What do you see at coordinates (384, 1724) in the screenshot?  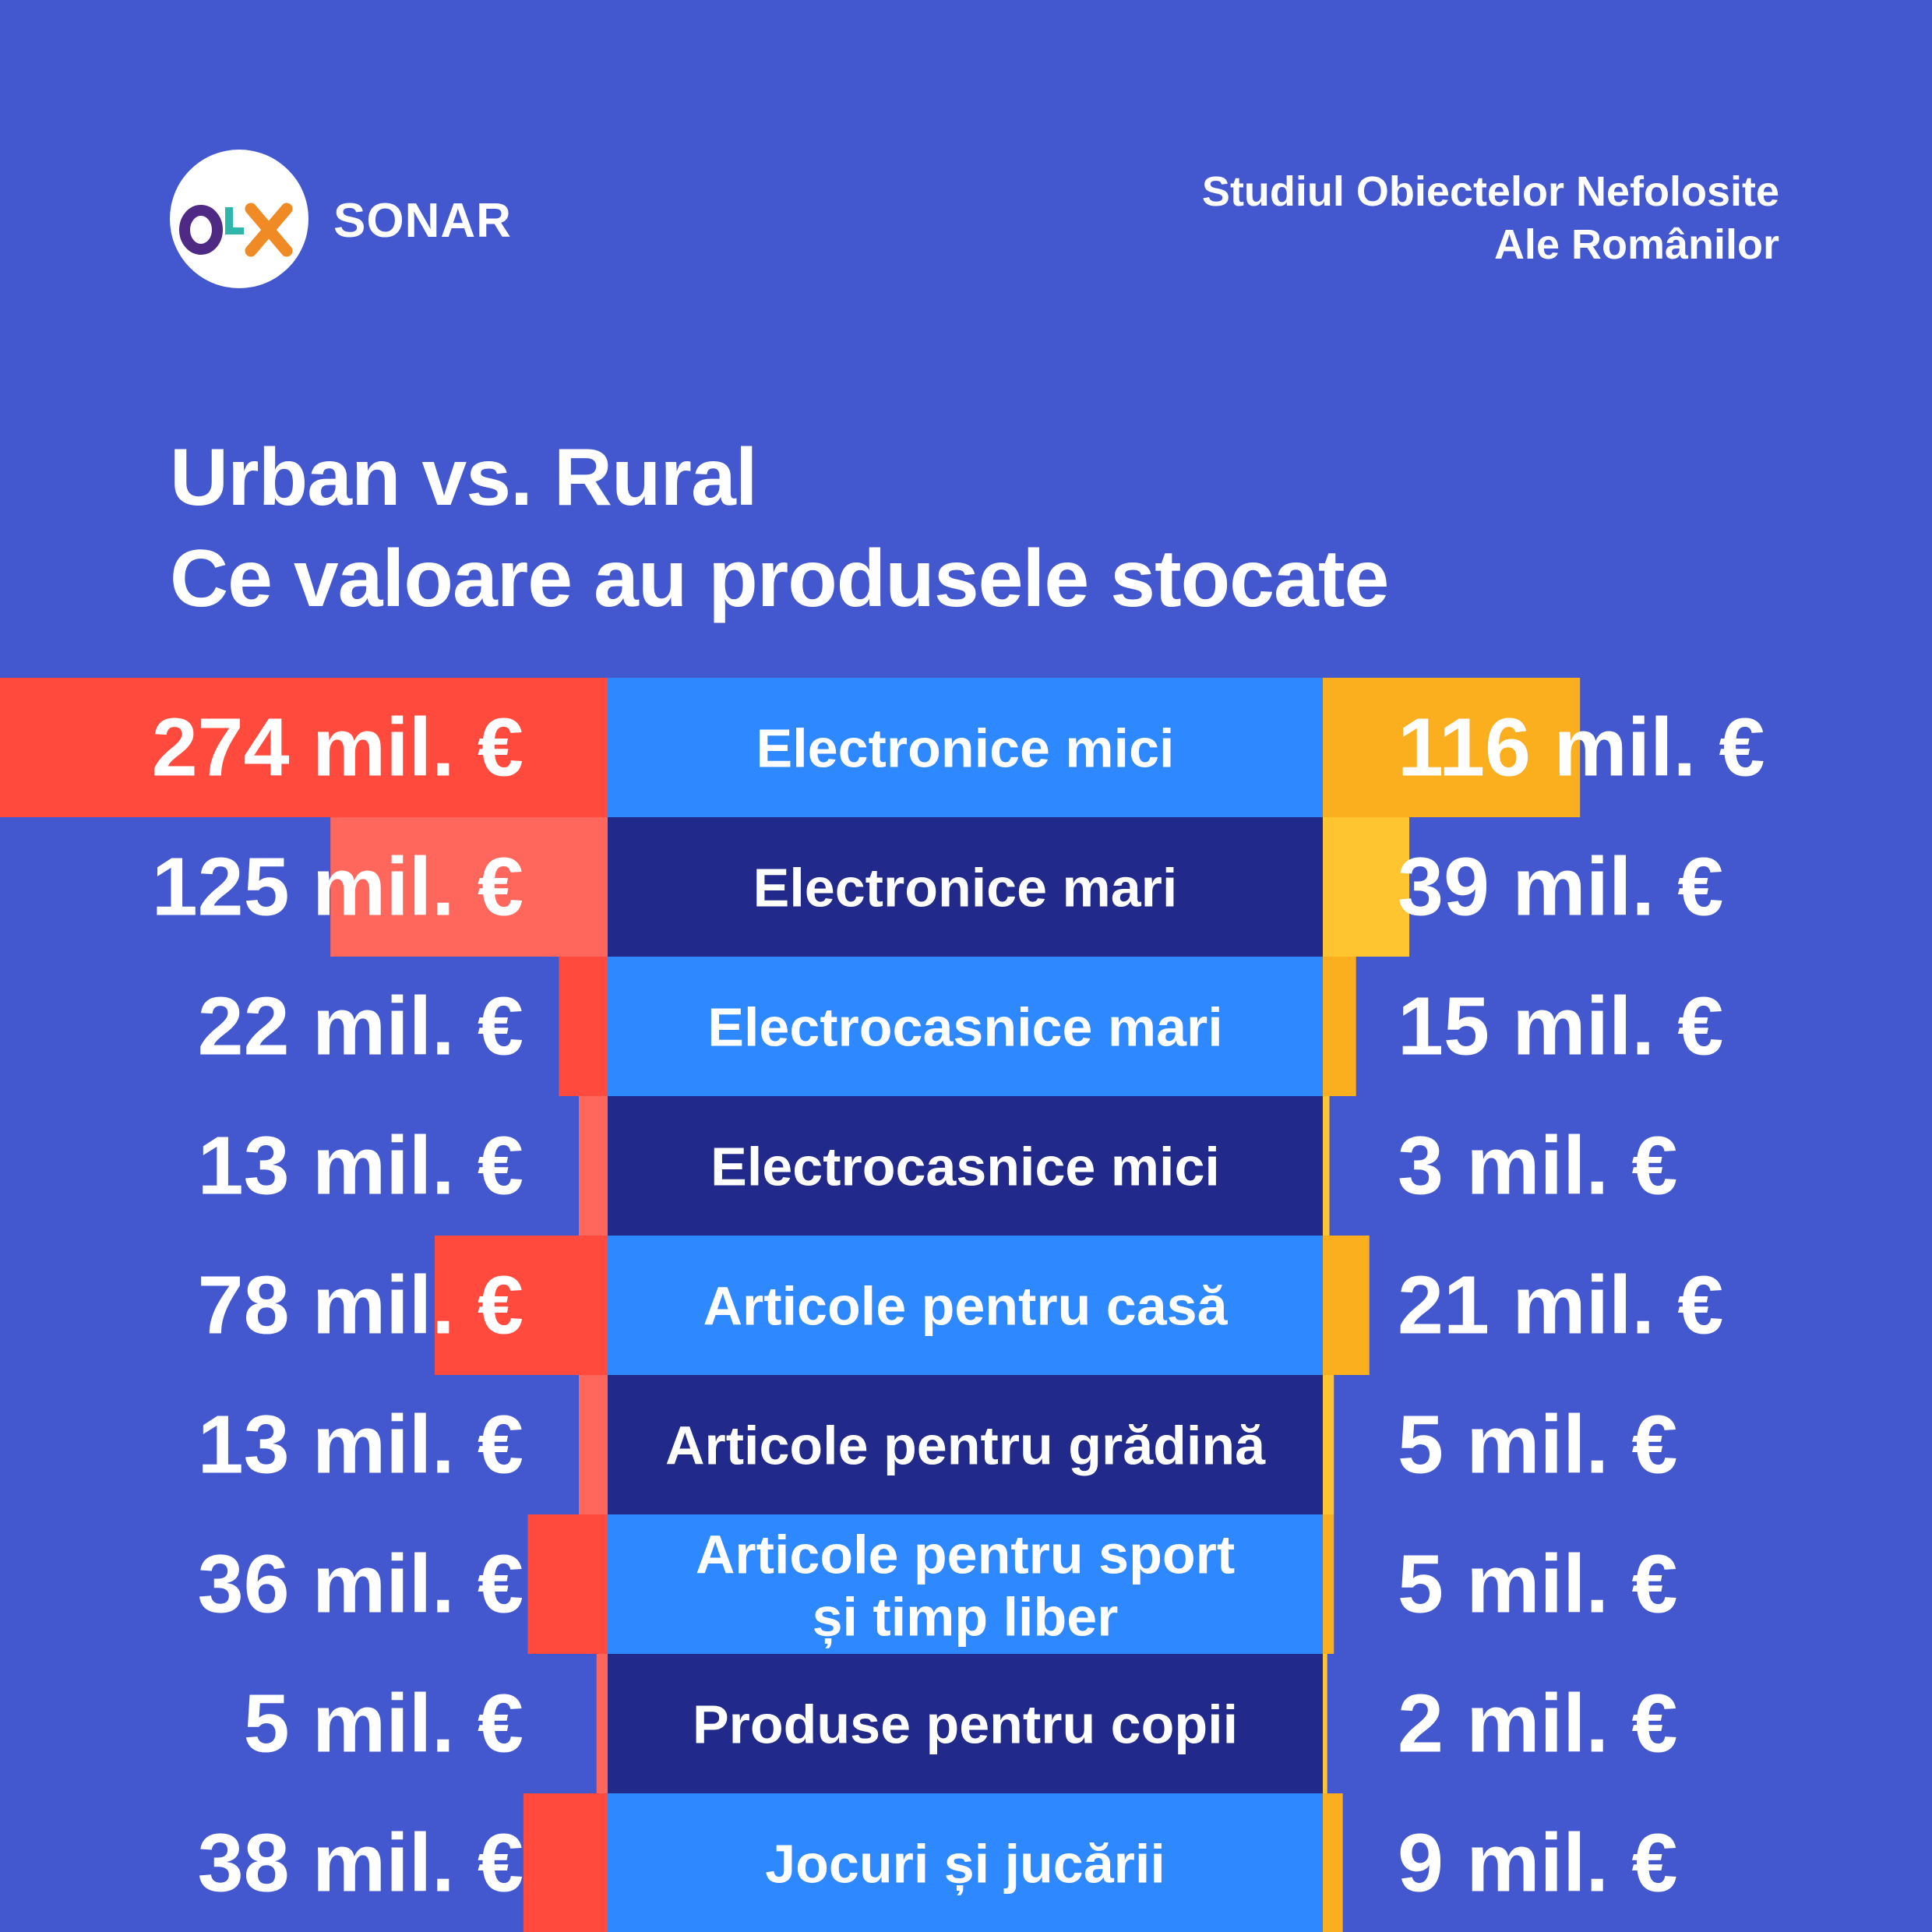 I see `urban-value-label: 5 mil. €` at bounding box center [384, 1724].